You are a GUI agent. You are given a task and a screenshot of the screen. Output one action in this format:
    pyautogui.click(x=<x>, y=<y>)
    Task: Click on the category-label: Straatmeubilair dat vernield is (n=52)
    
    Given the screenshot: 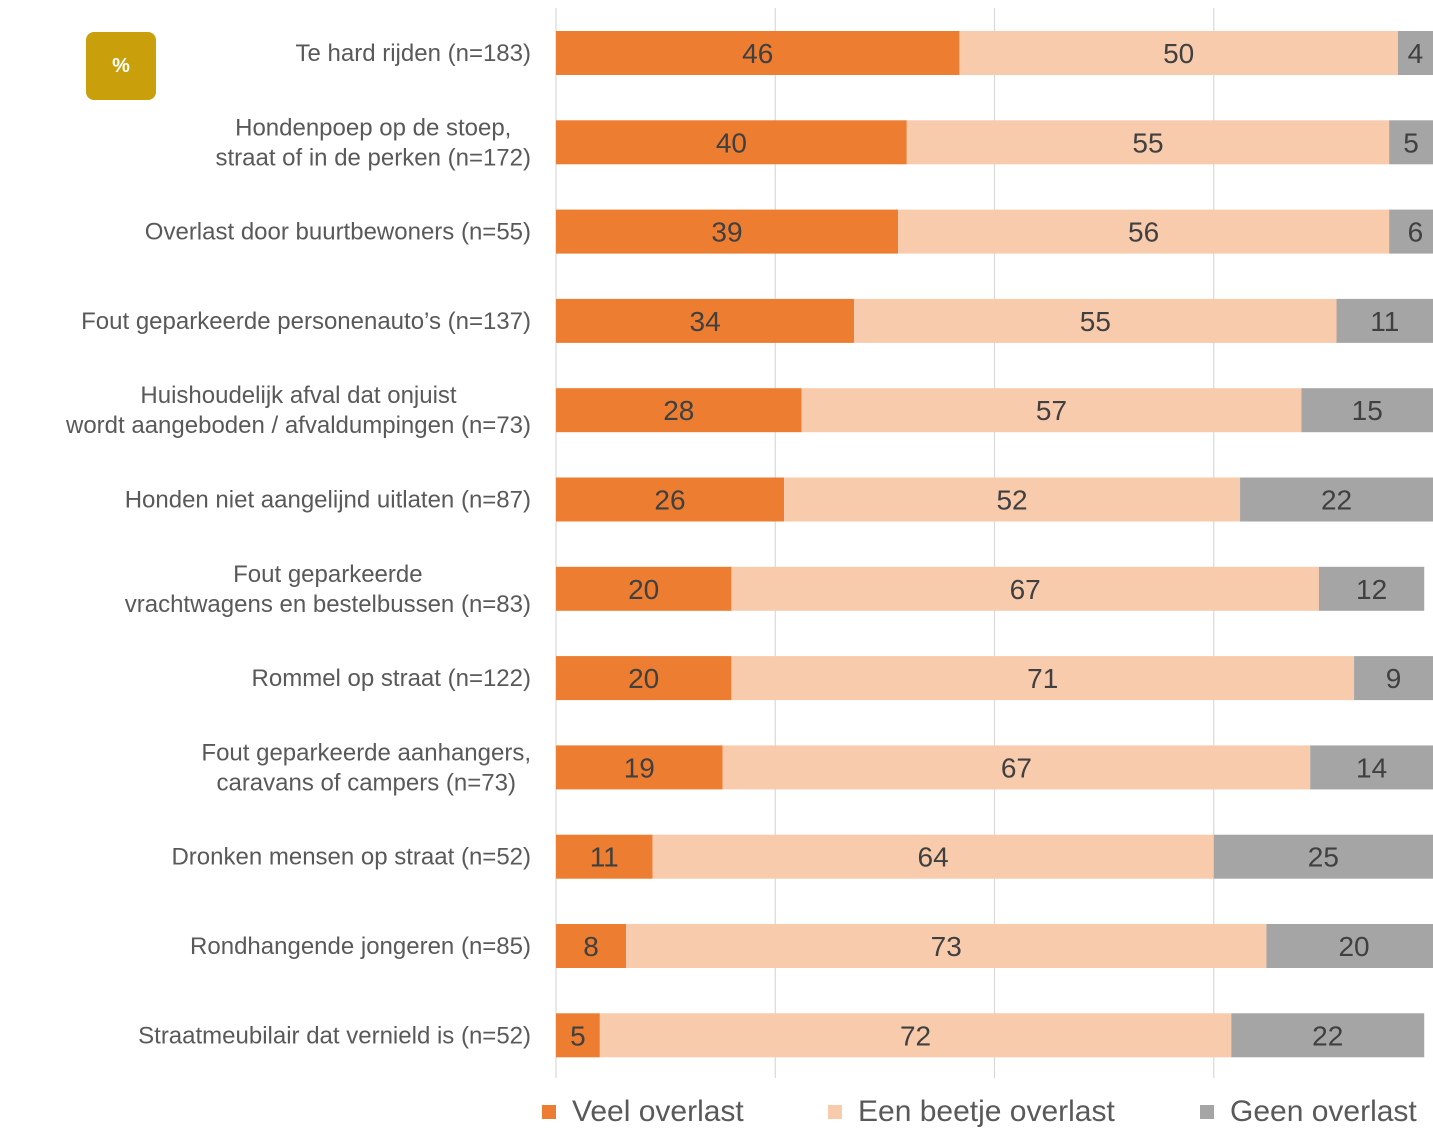 What is the action you would take?
    pyautogui.click(x=334, y=1035)
    